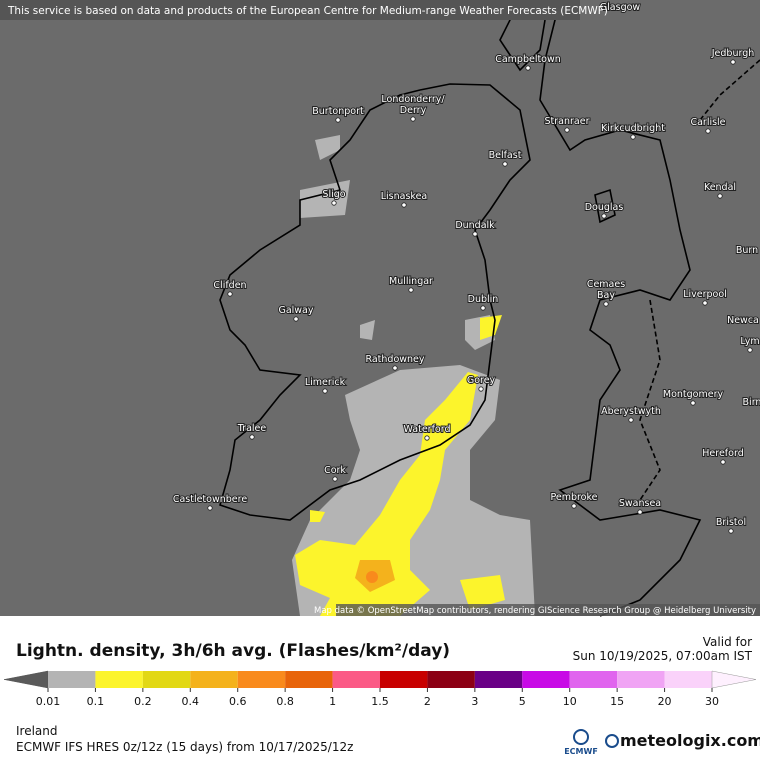  I want to click on banner-bg, so click(290, 10).